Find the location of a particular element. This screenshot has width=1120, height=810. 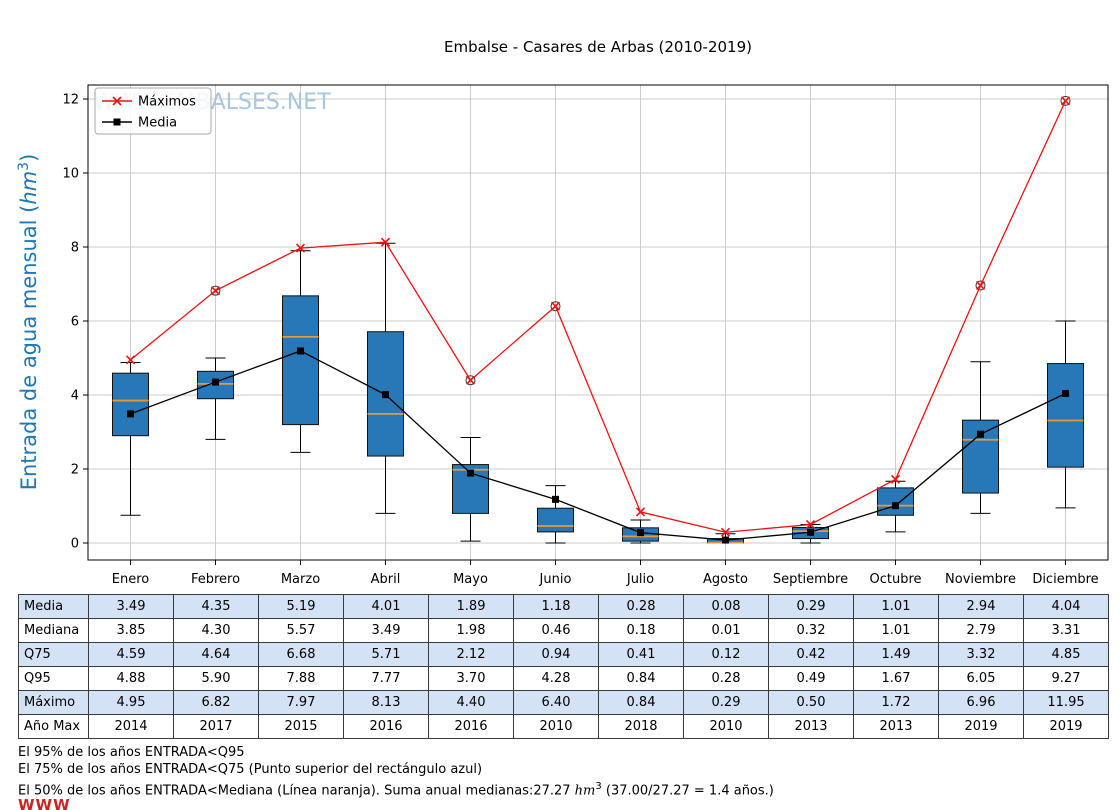

table-cell: 1.89 is located at coordinates (471, 606).